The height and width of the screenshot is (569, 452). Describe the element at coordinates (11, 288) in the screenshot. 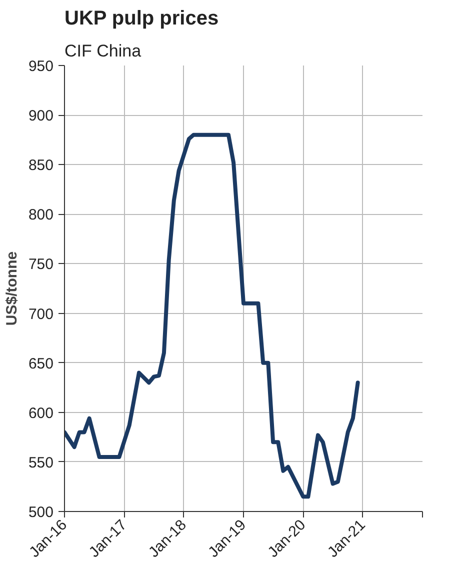

I see `y-axis-title: US$/tonne` at that location.